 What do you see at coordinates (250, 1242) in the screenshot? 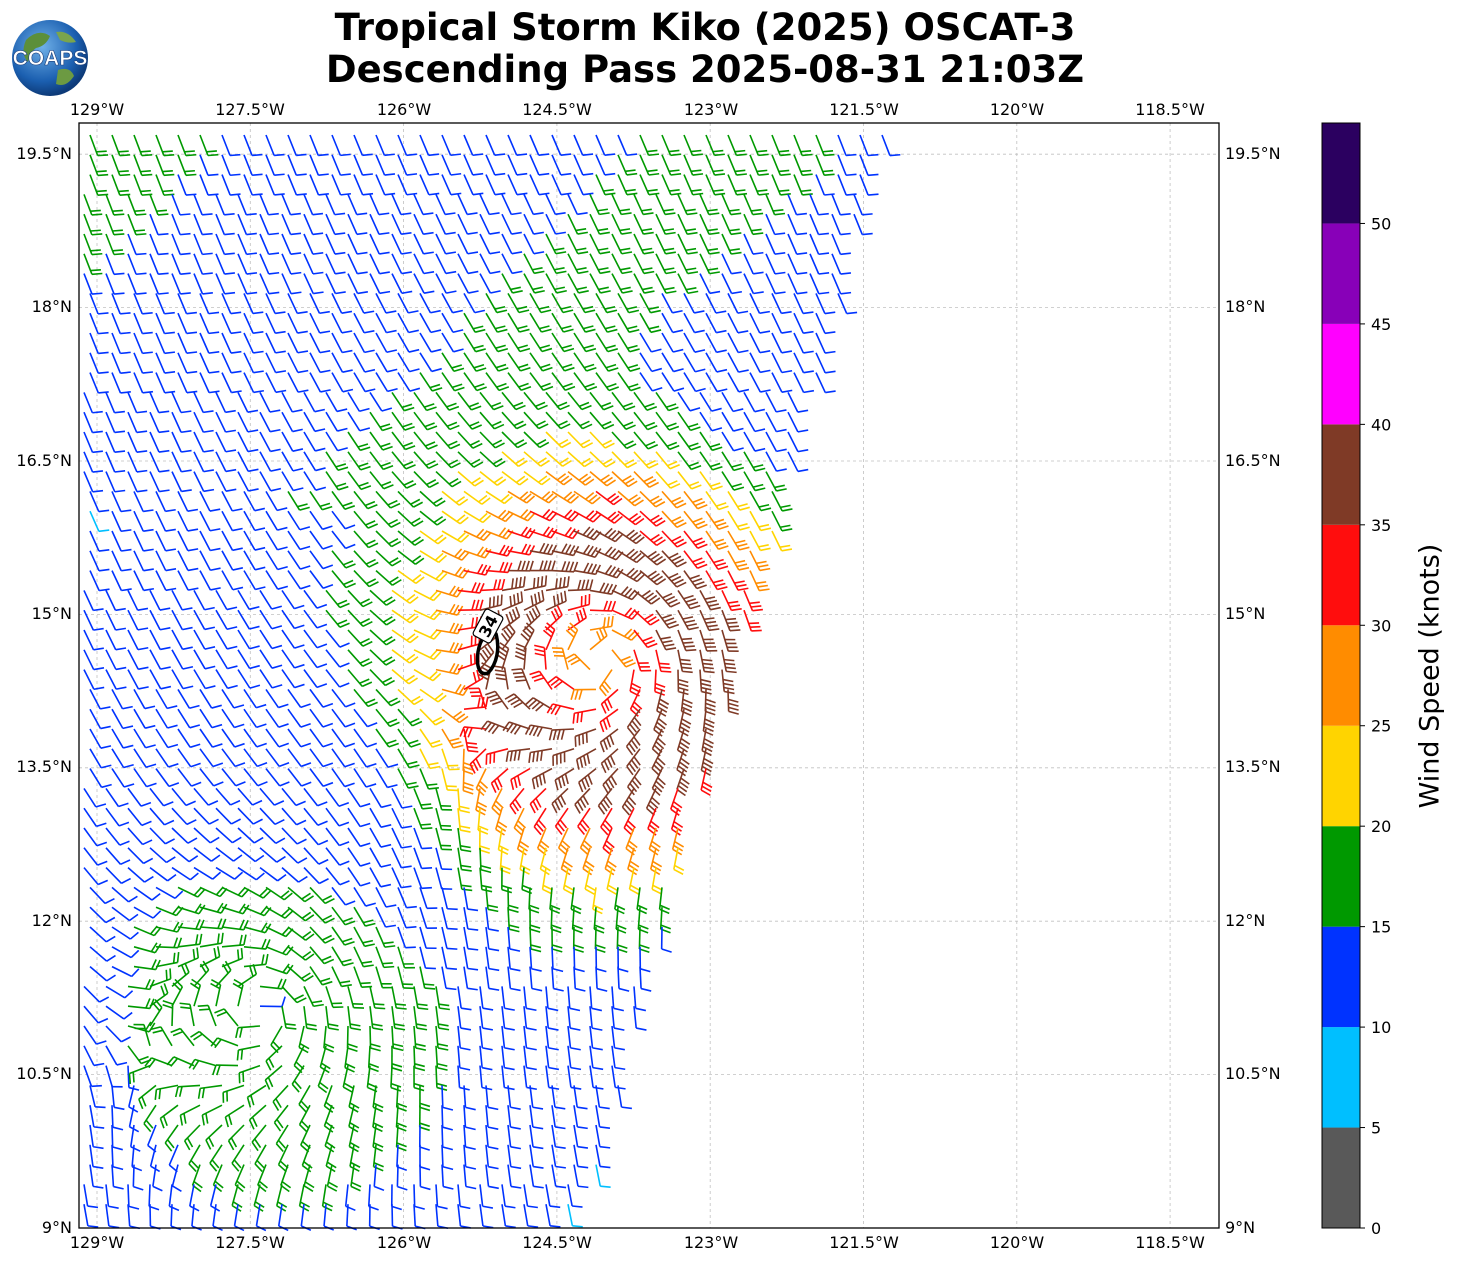
I see `lon-label-bottom: 127.5°W` at bounding box center [250, 1242].